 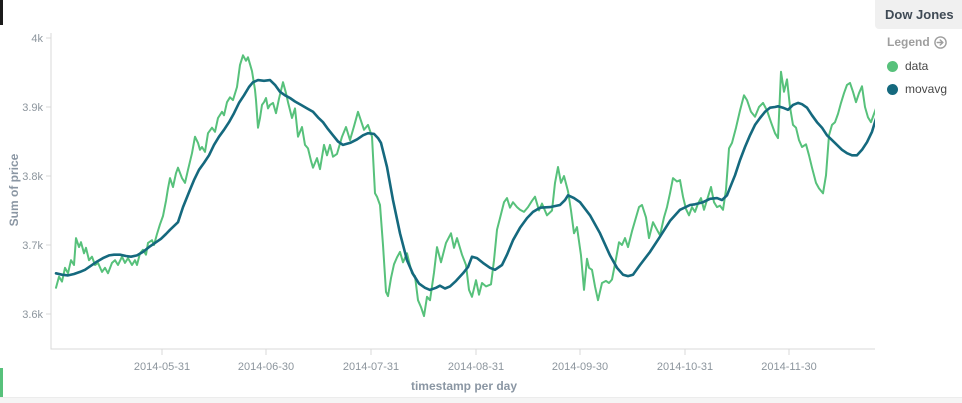 What do you see at coordinates (37, 39) in the screenshot?
I see `y-axis-tick-label: 4k` at bounding box center [37, 39].